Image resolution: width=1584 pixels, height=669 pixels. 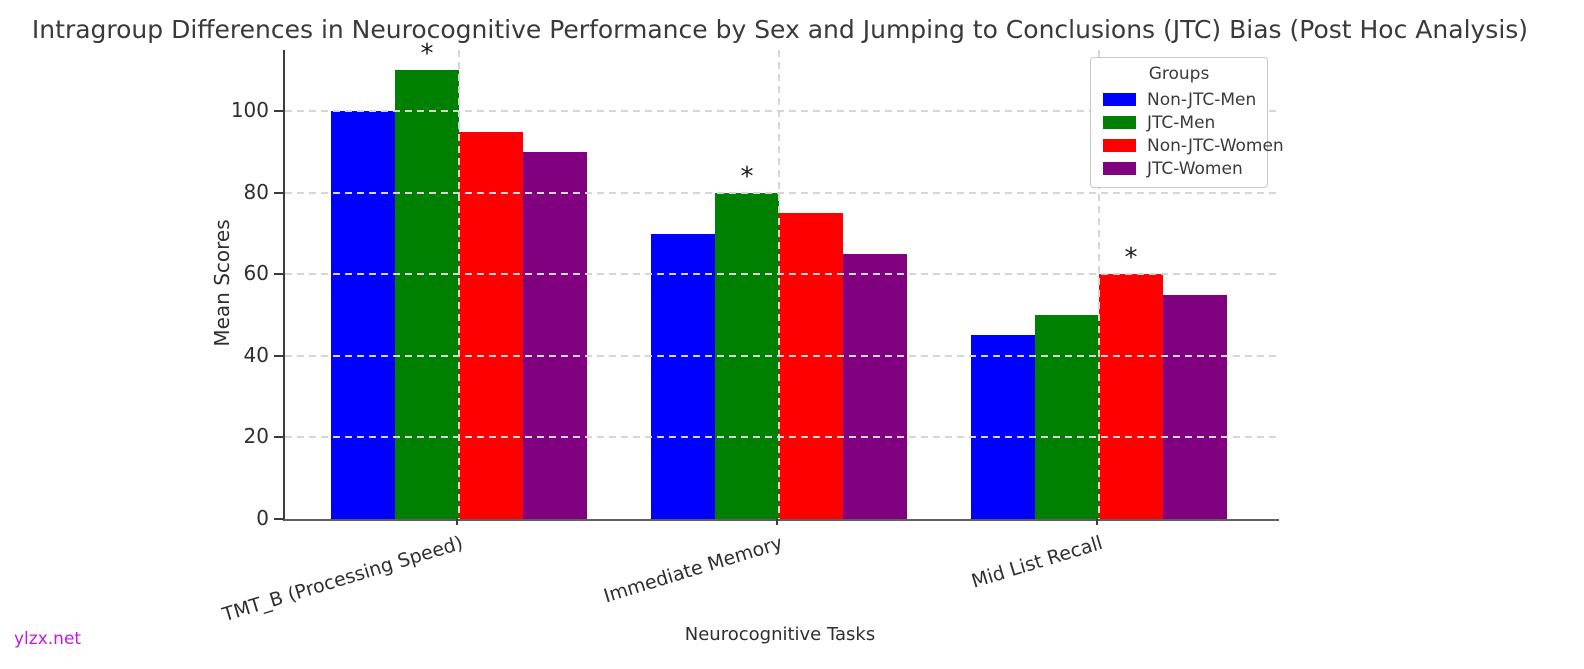 I want to click on x-tick-label-2: Immediate Memory, so click(x=693, y=570).